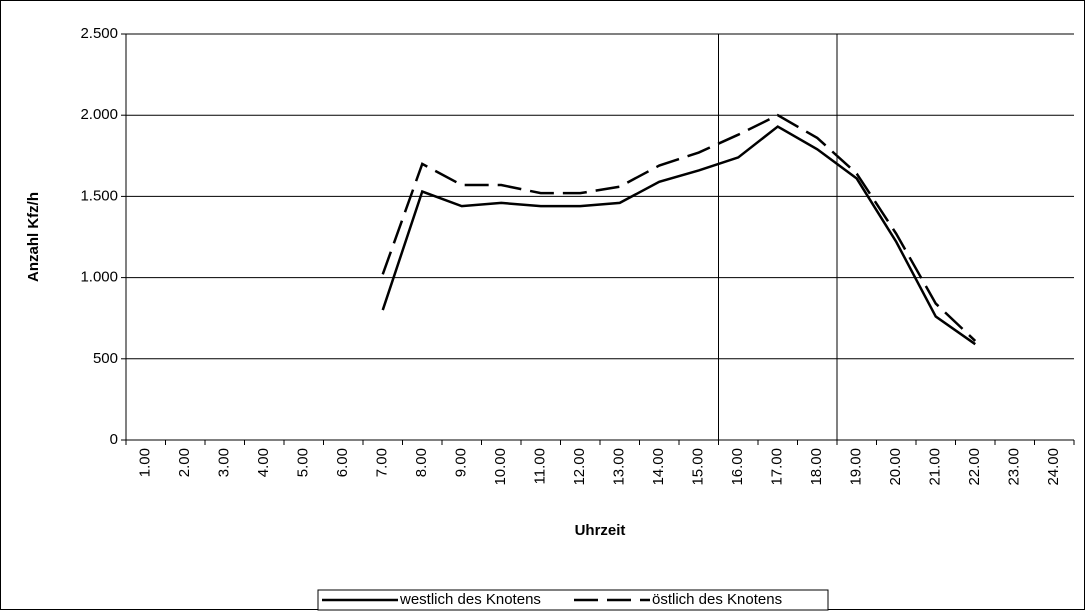 Image resolution: width=1086 pixels, height=616 pixels. What do you see at coordinates (470, 599) in the screenshot?
I see `legend-label: westlich des Knotens` at bounding box center [470, 599].